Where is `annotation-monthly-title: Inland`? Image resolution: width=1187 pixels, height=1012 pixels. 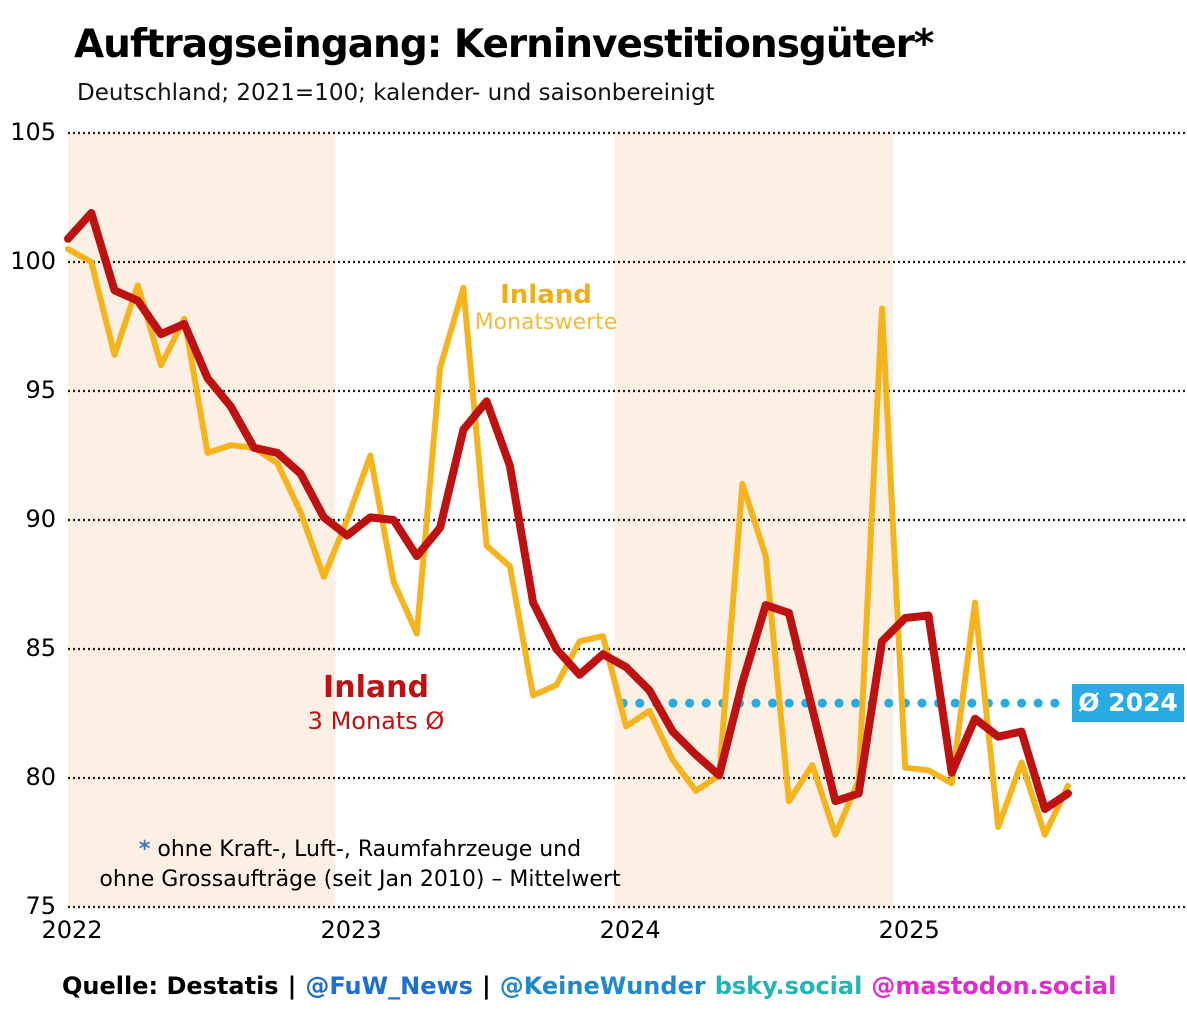
annotation-monthly-title: Inland is located at coordinates (546, 295).